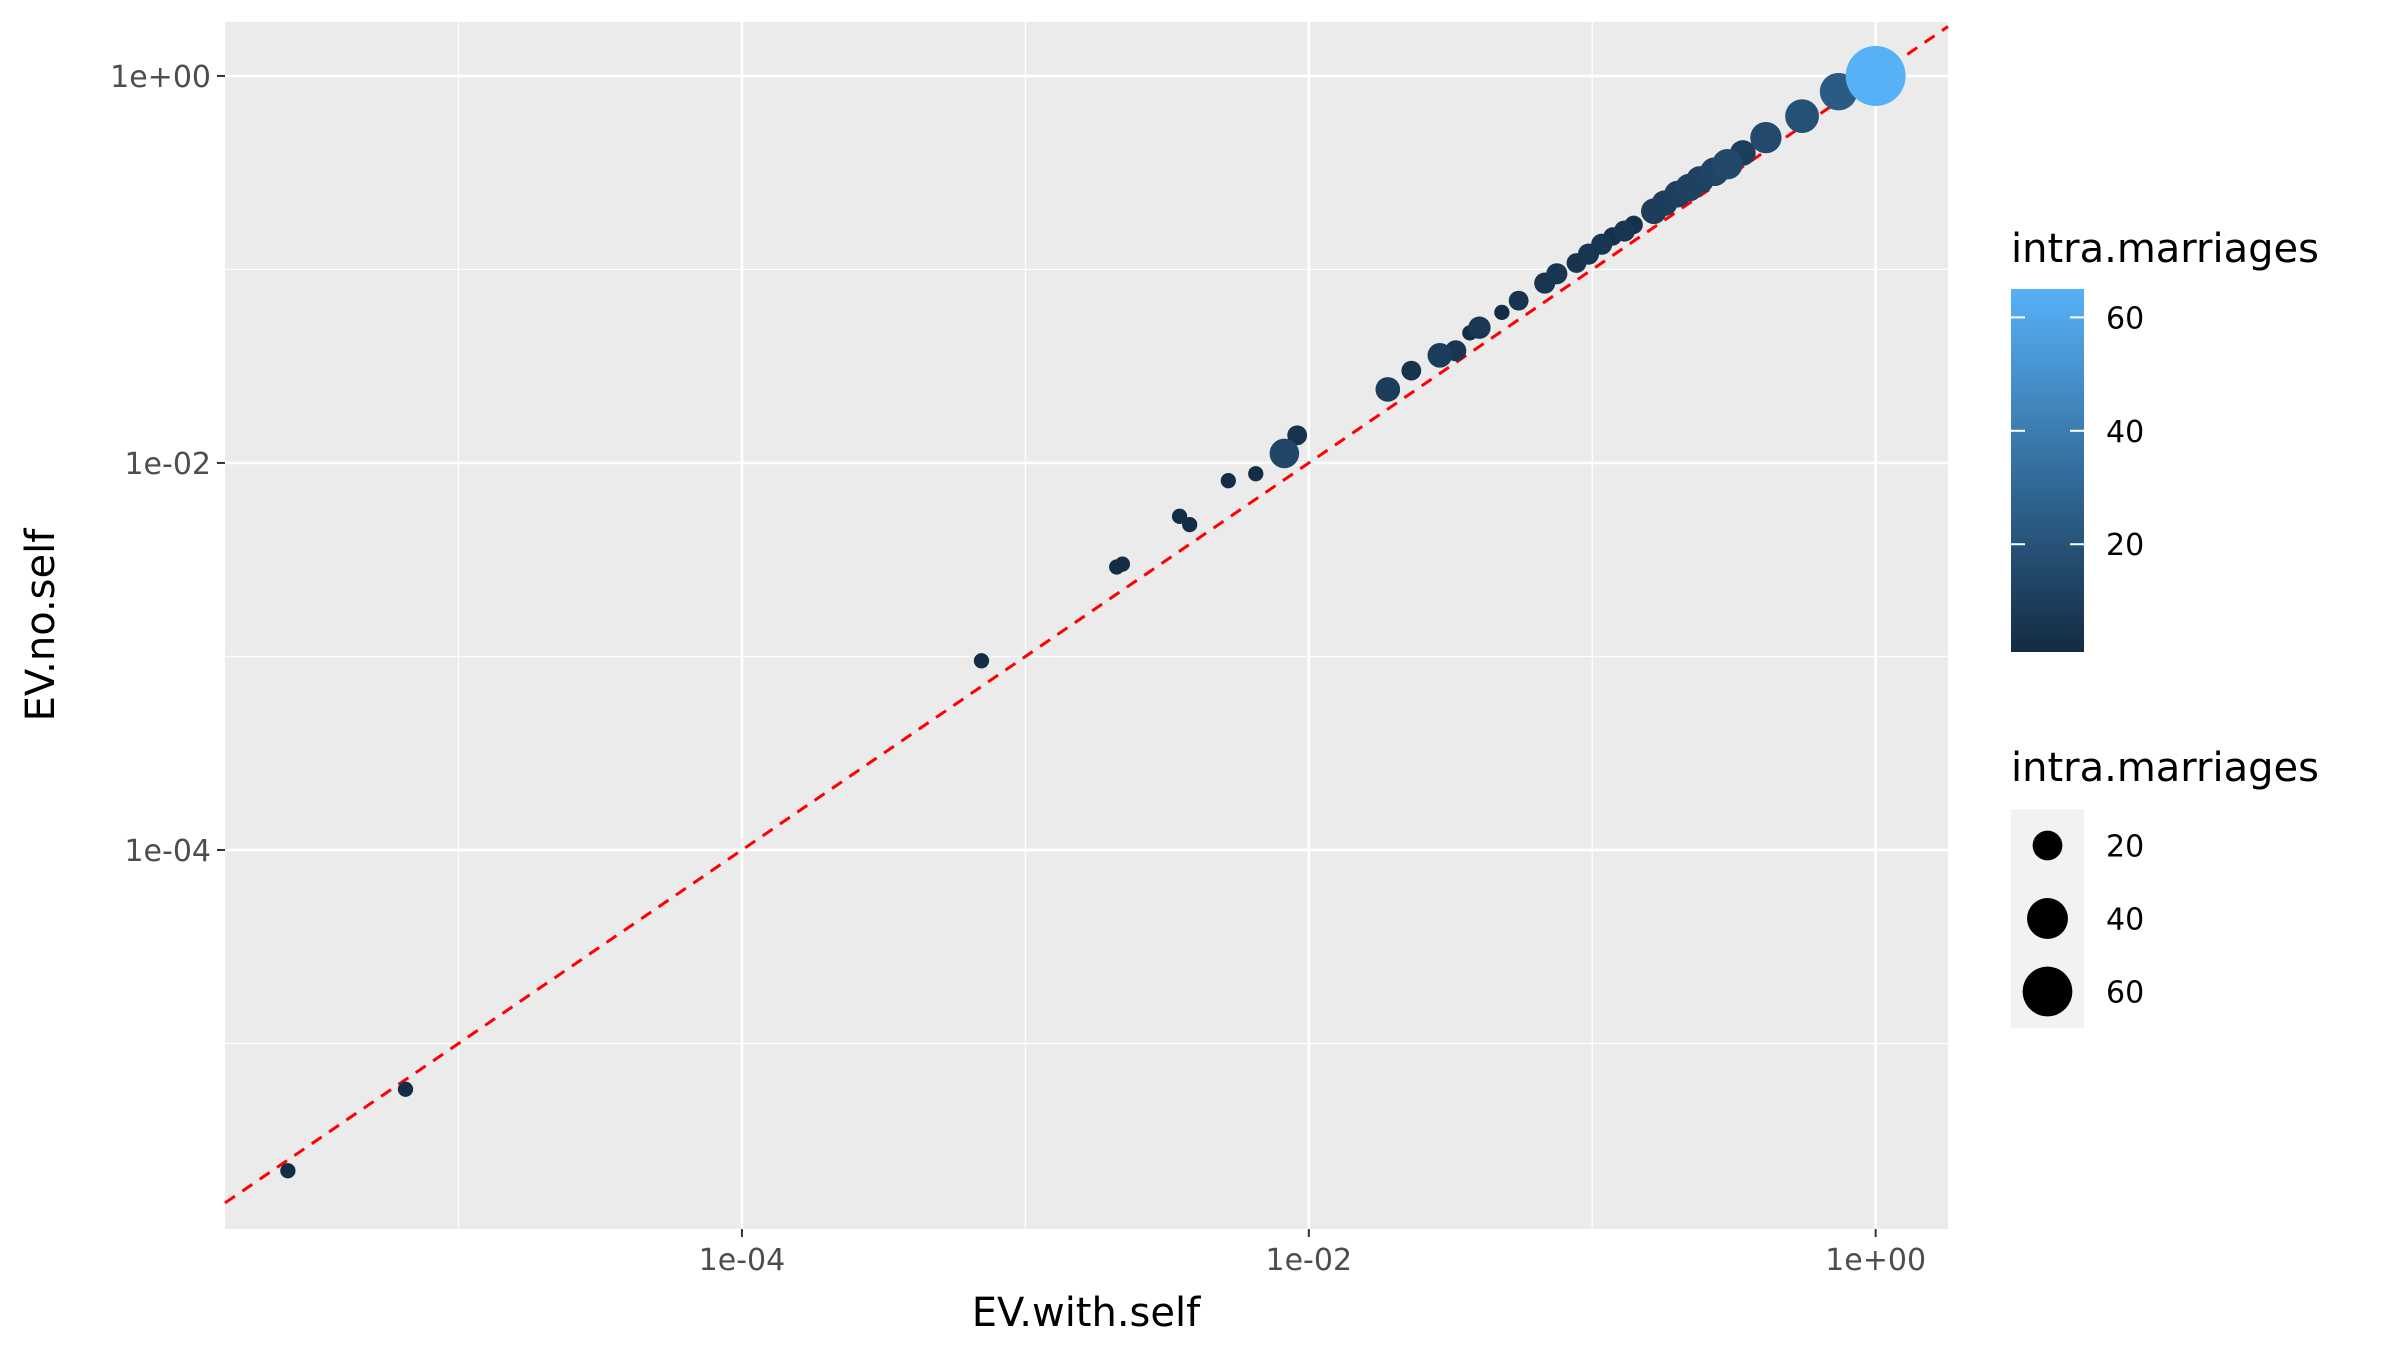  I want to click on size-legend-keys: 20 40 60, so click(2083, 923).